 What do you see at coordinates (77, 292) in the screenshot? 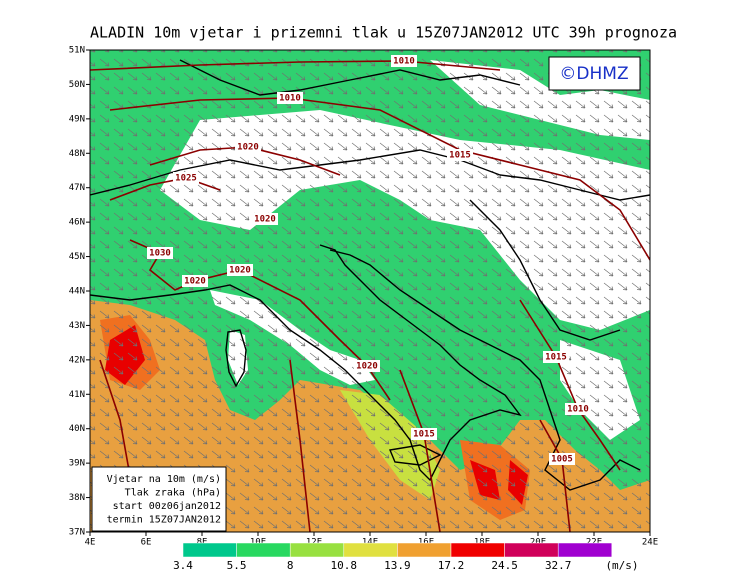
I see `lat-tick-label: 44N` at bounding box center [77, 292].